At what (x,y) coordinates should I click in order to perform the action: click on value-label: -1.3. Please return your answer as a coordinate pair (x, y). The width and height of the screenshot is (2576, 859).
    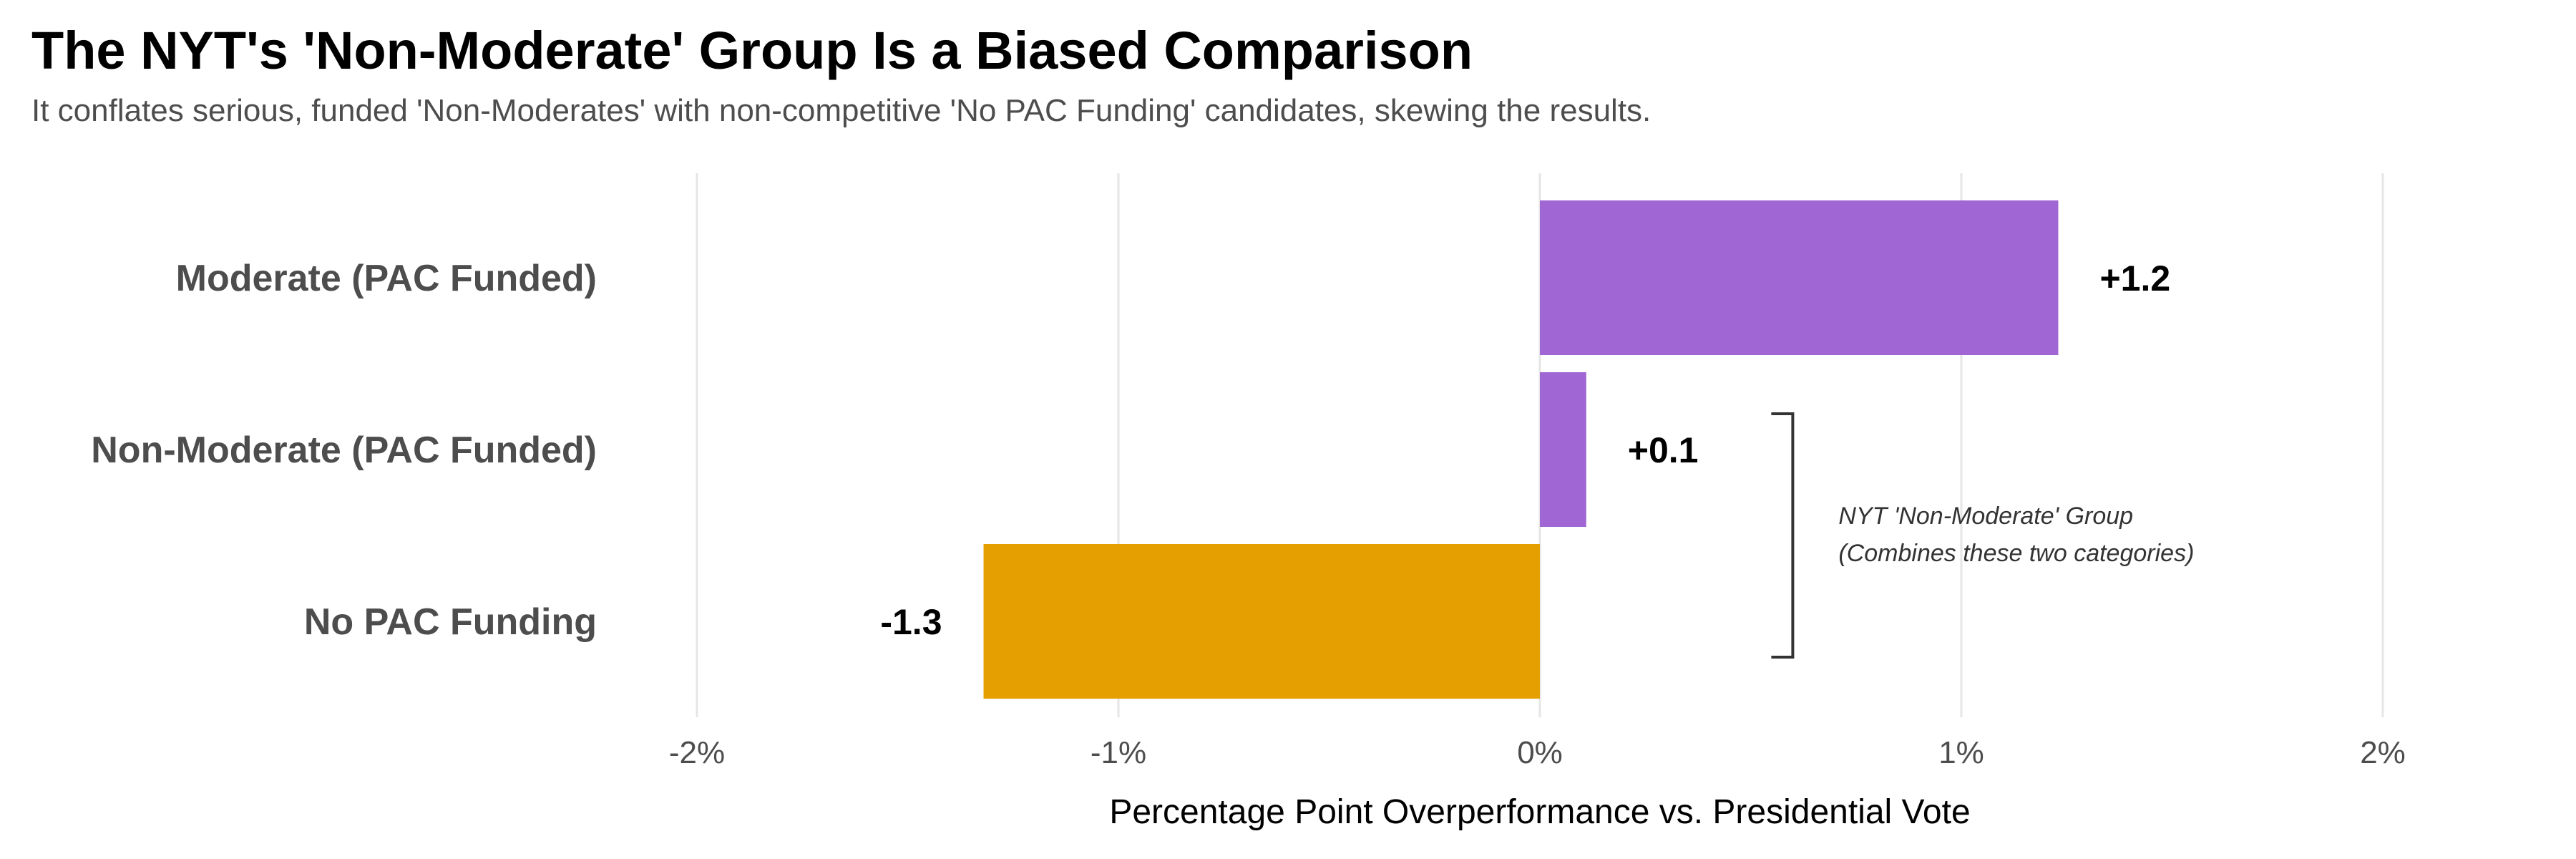
    Looking at the image, I should click on (911, 622).